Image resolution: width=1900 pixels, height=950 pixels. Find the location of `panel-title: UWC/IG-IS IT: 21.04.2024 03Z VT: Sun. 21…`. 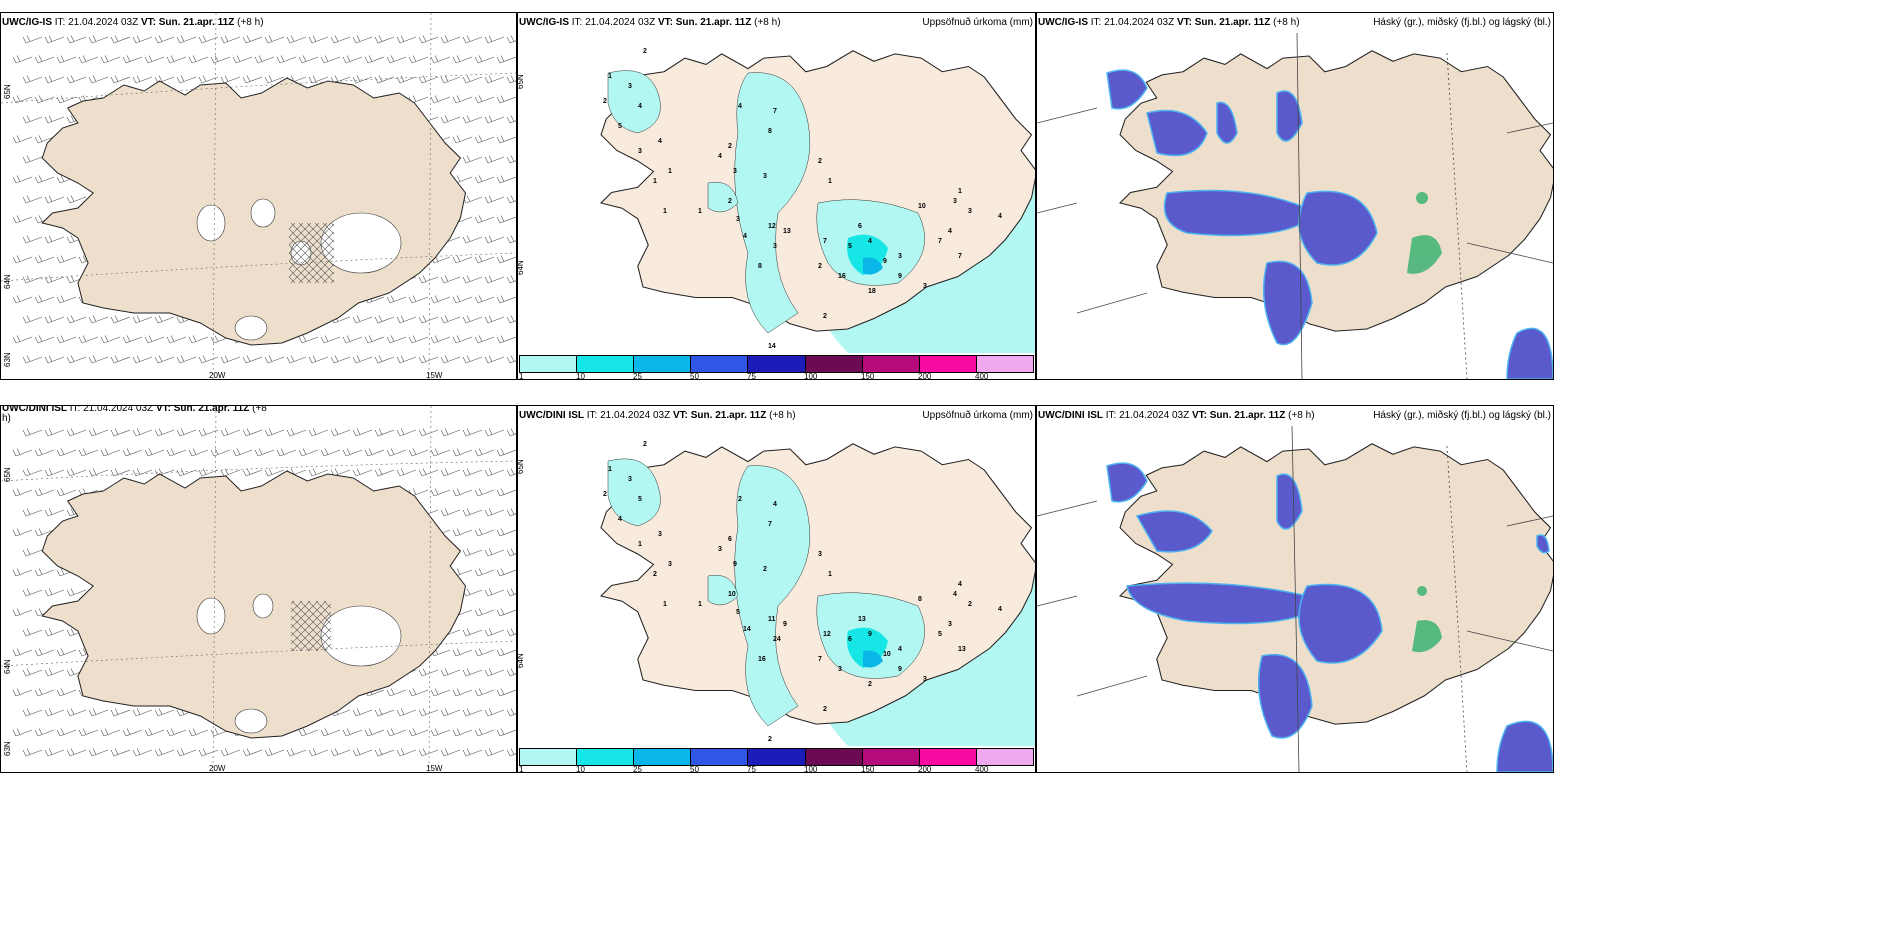

panel-title: UWC/IG-IS IT: 21.04.2024 03Z VT: Sun. 21… is located at coordinates (650, 22).